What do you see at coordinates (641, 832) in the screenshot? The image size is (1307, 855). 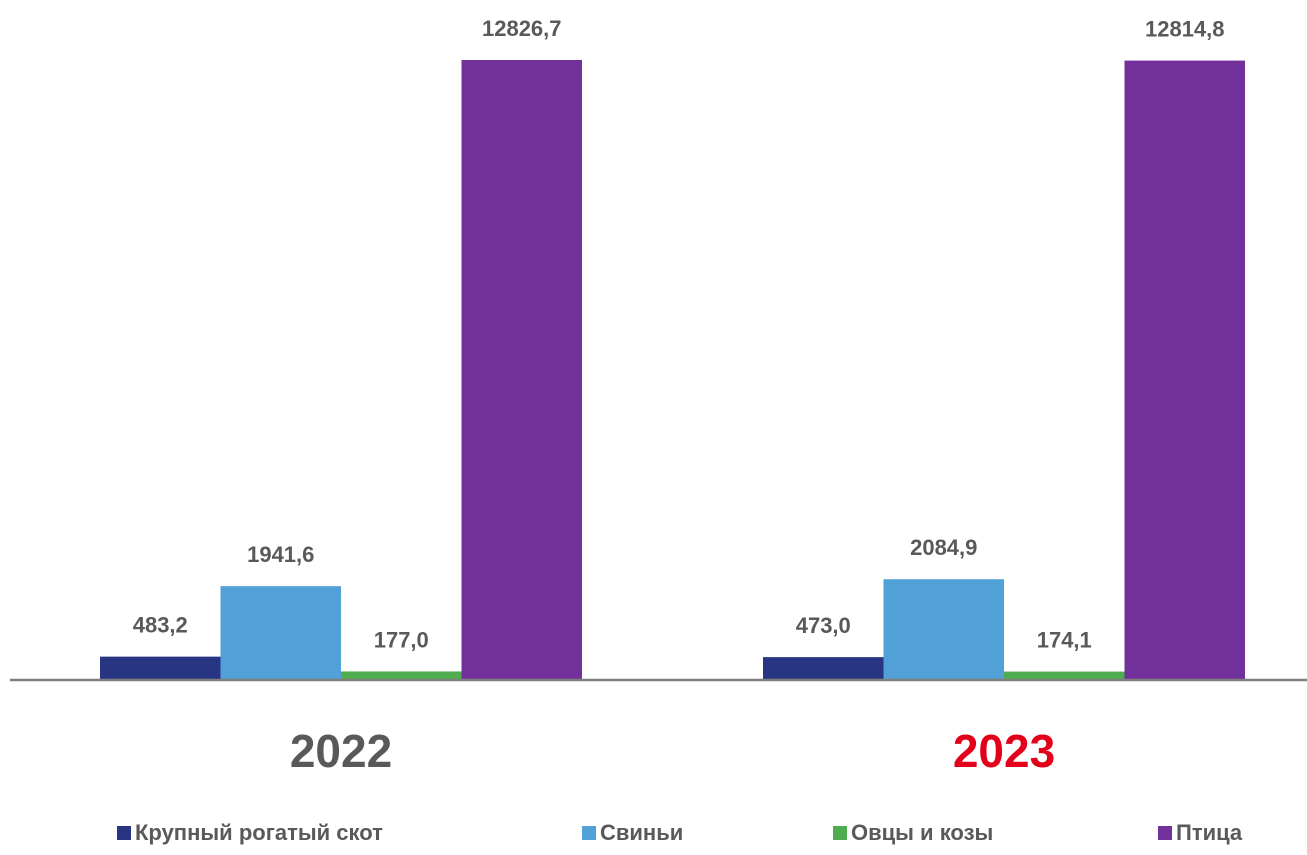 I see `legend-label: Свиньи` at bounding box center [641, 832].